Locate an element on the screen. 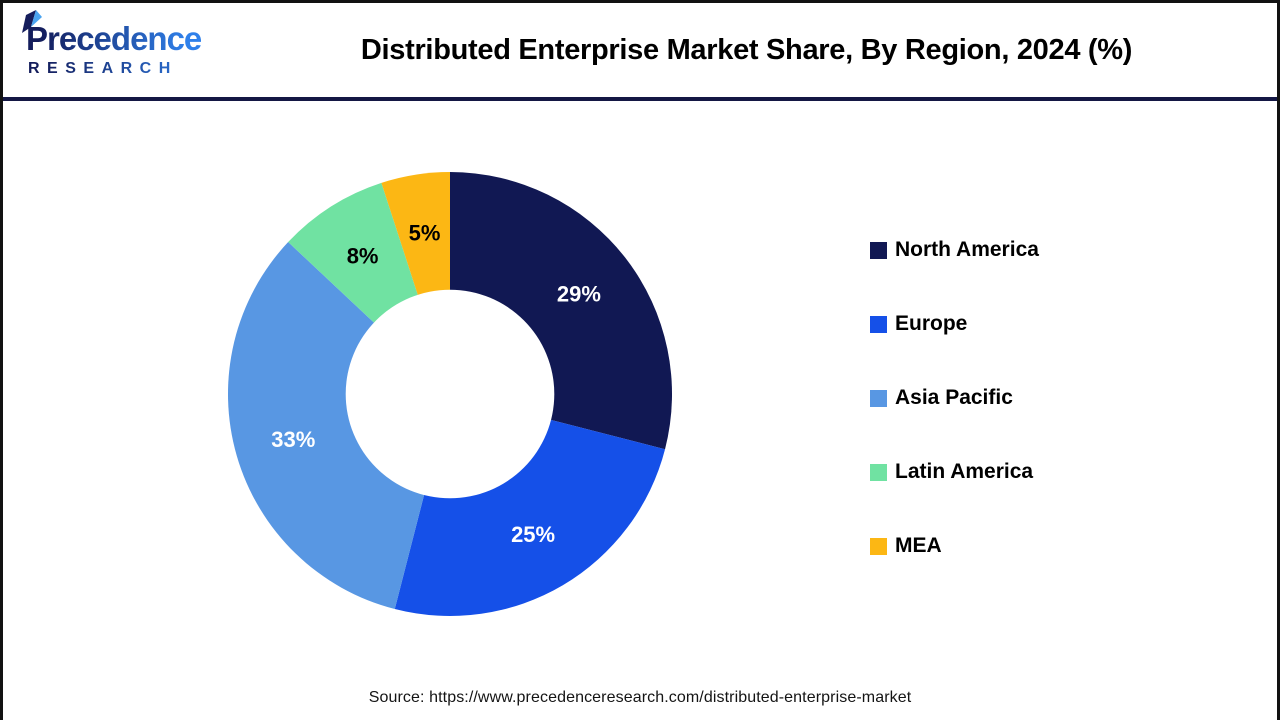  legend-label: Europe is located at coordinates (931, 323).